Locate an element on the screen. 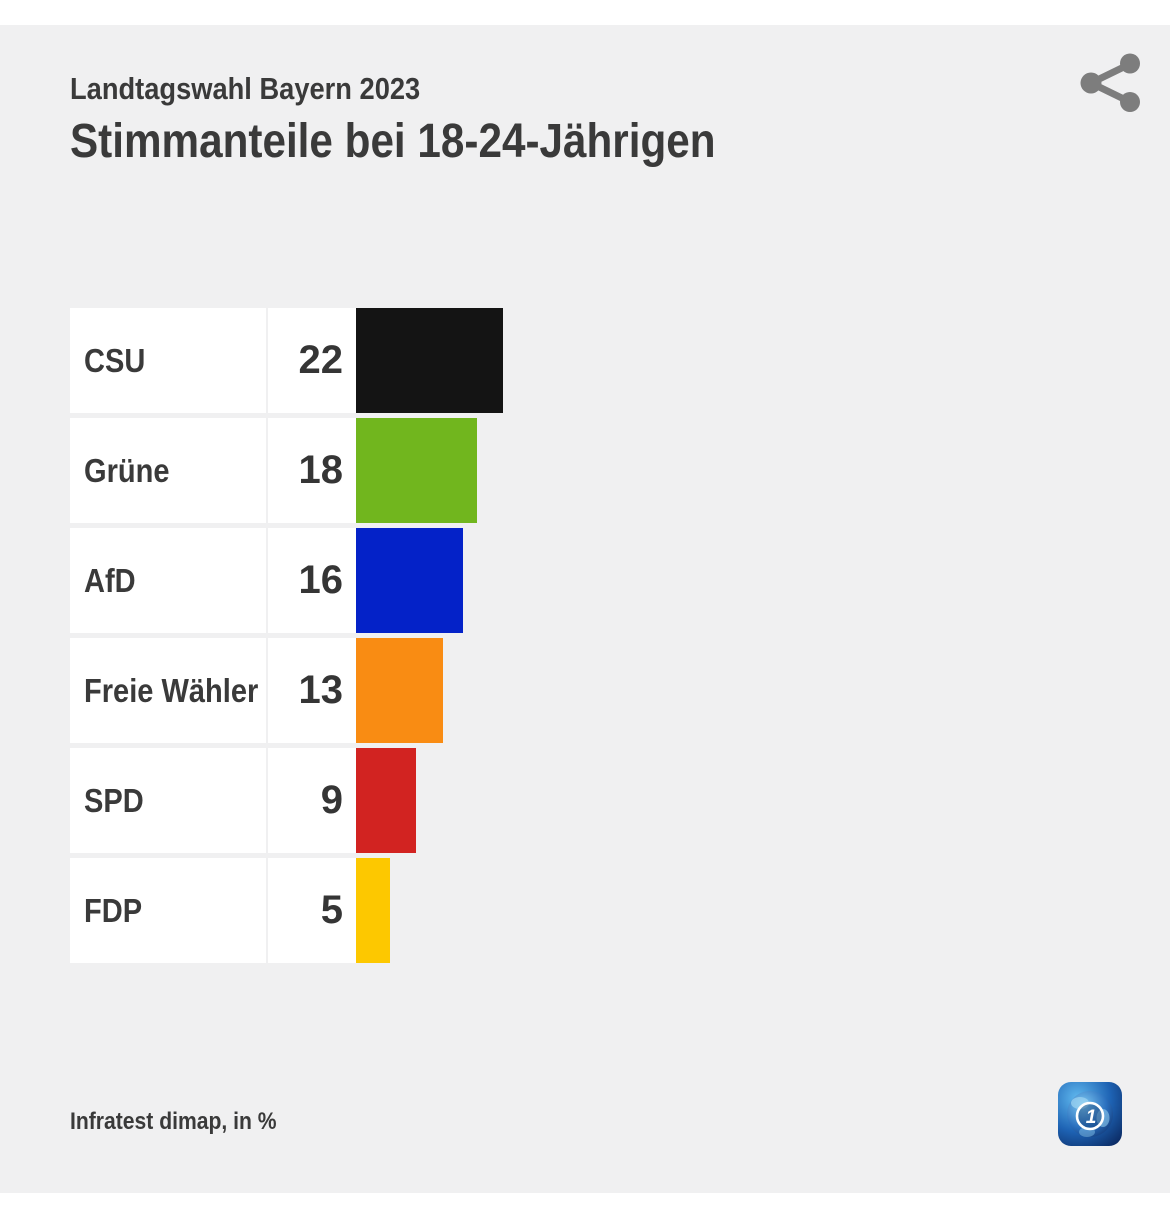 The image size is (1170, 1210). source-note: Infratest dimap, in % is located at coordinates (187, 1122).